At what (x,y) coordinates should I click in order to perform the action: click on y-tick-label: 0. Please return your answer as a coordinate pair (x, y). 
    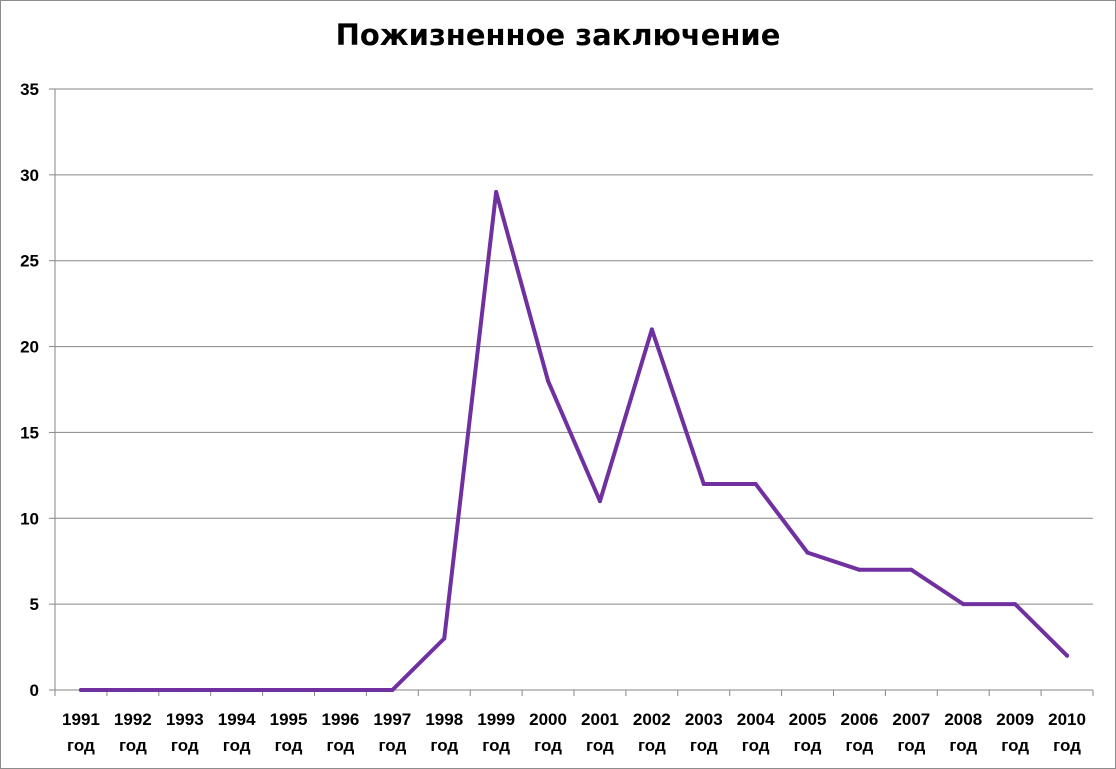
    Looking at the image, I should click on (34, 690).